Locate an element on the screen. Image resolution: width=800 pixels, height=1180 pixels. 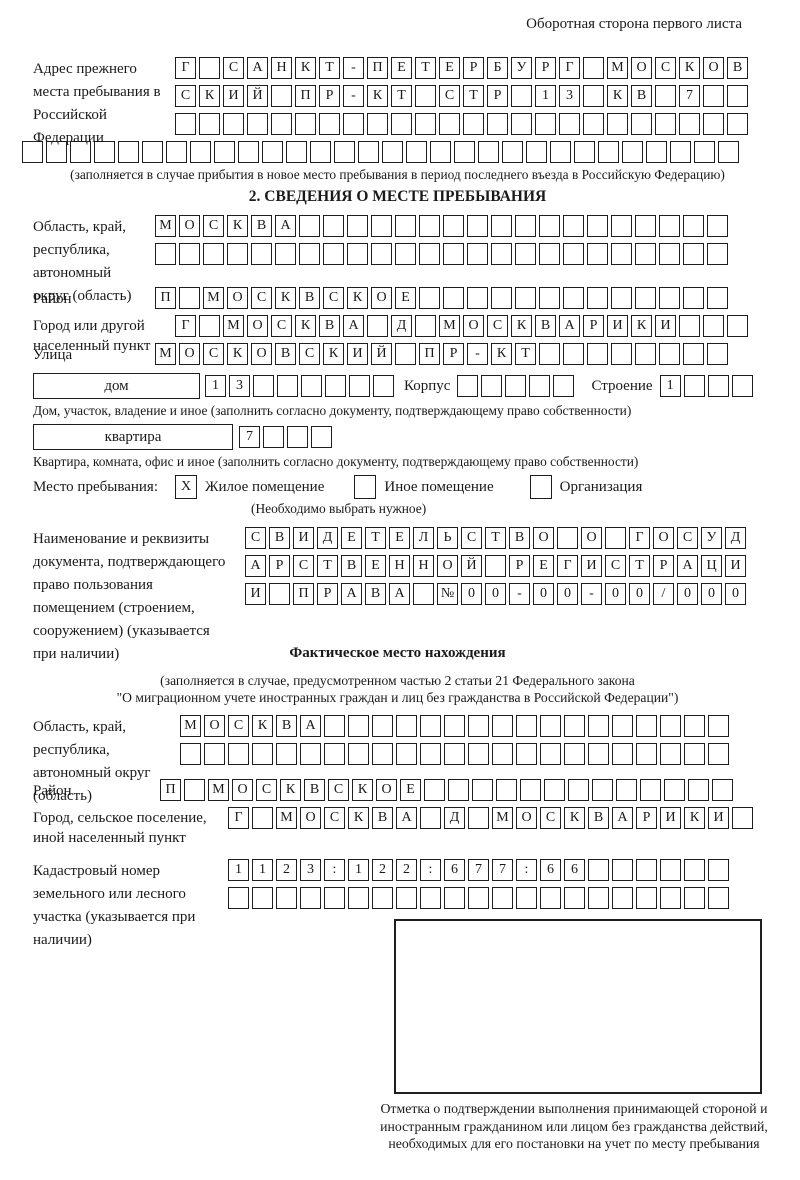
other-premise-checkbox is located at coordinates (365, 487).